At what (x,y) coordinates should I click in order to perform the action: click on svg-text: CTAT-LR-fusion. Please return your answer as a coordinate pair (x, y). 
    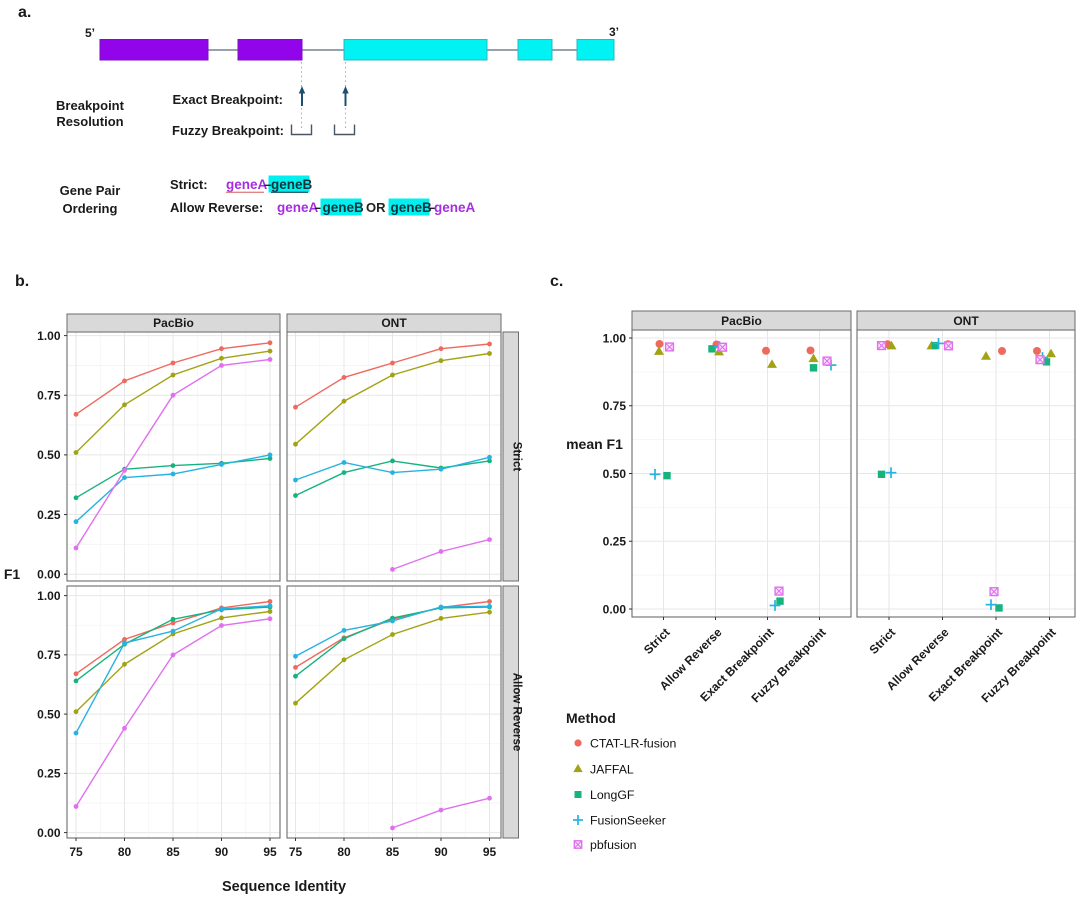
    Looking at the image, I should click on (633, 744).